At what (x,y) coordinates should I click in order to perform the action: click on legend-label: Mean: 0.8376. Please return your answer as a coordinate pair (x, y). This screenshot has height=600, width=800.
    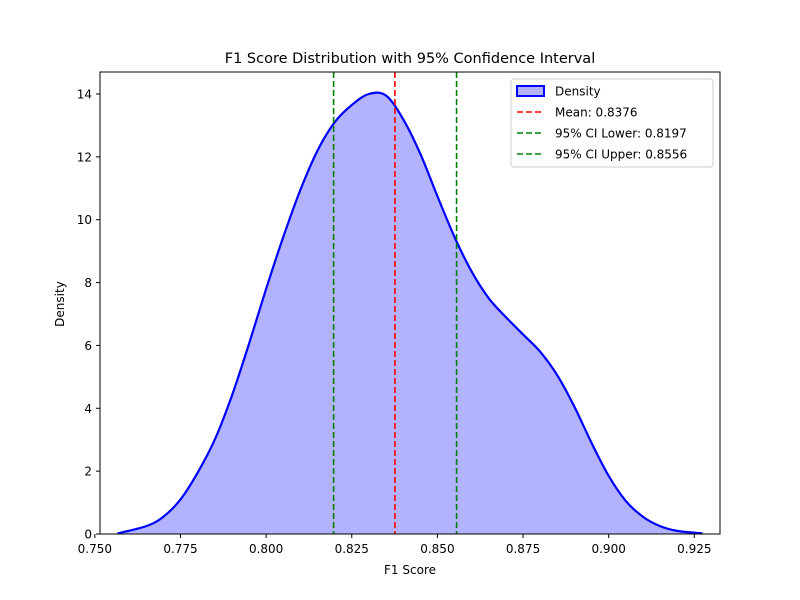
    Looking at the image, I should click on (596, 113).